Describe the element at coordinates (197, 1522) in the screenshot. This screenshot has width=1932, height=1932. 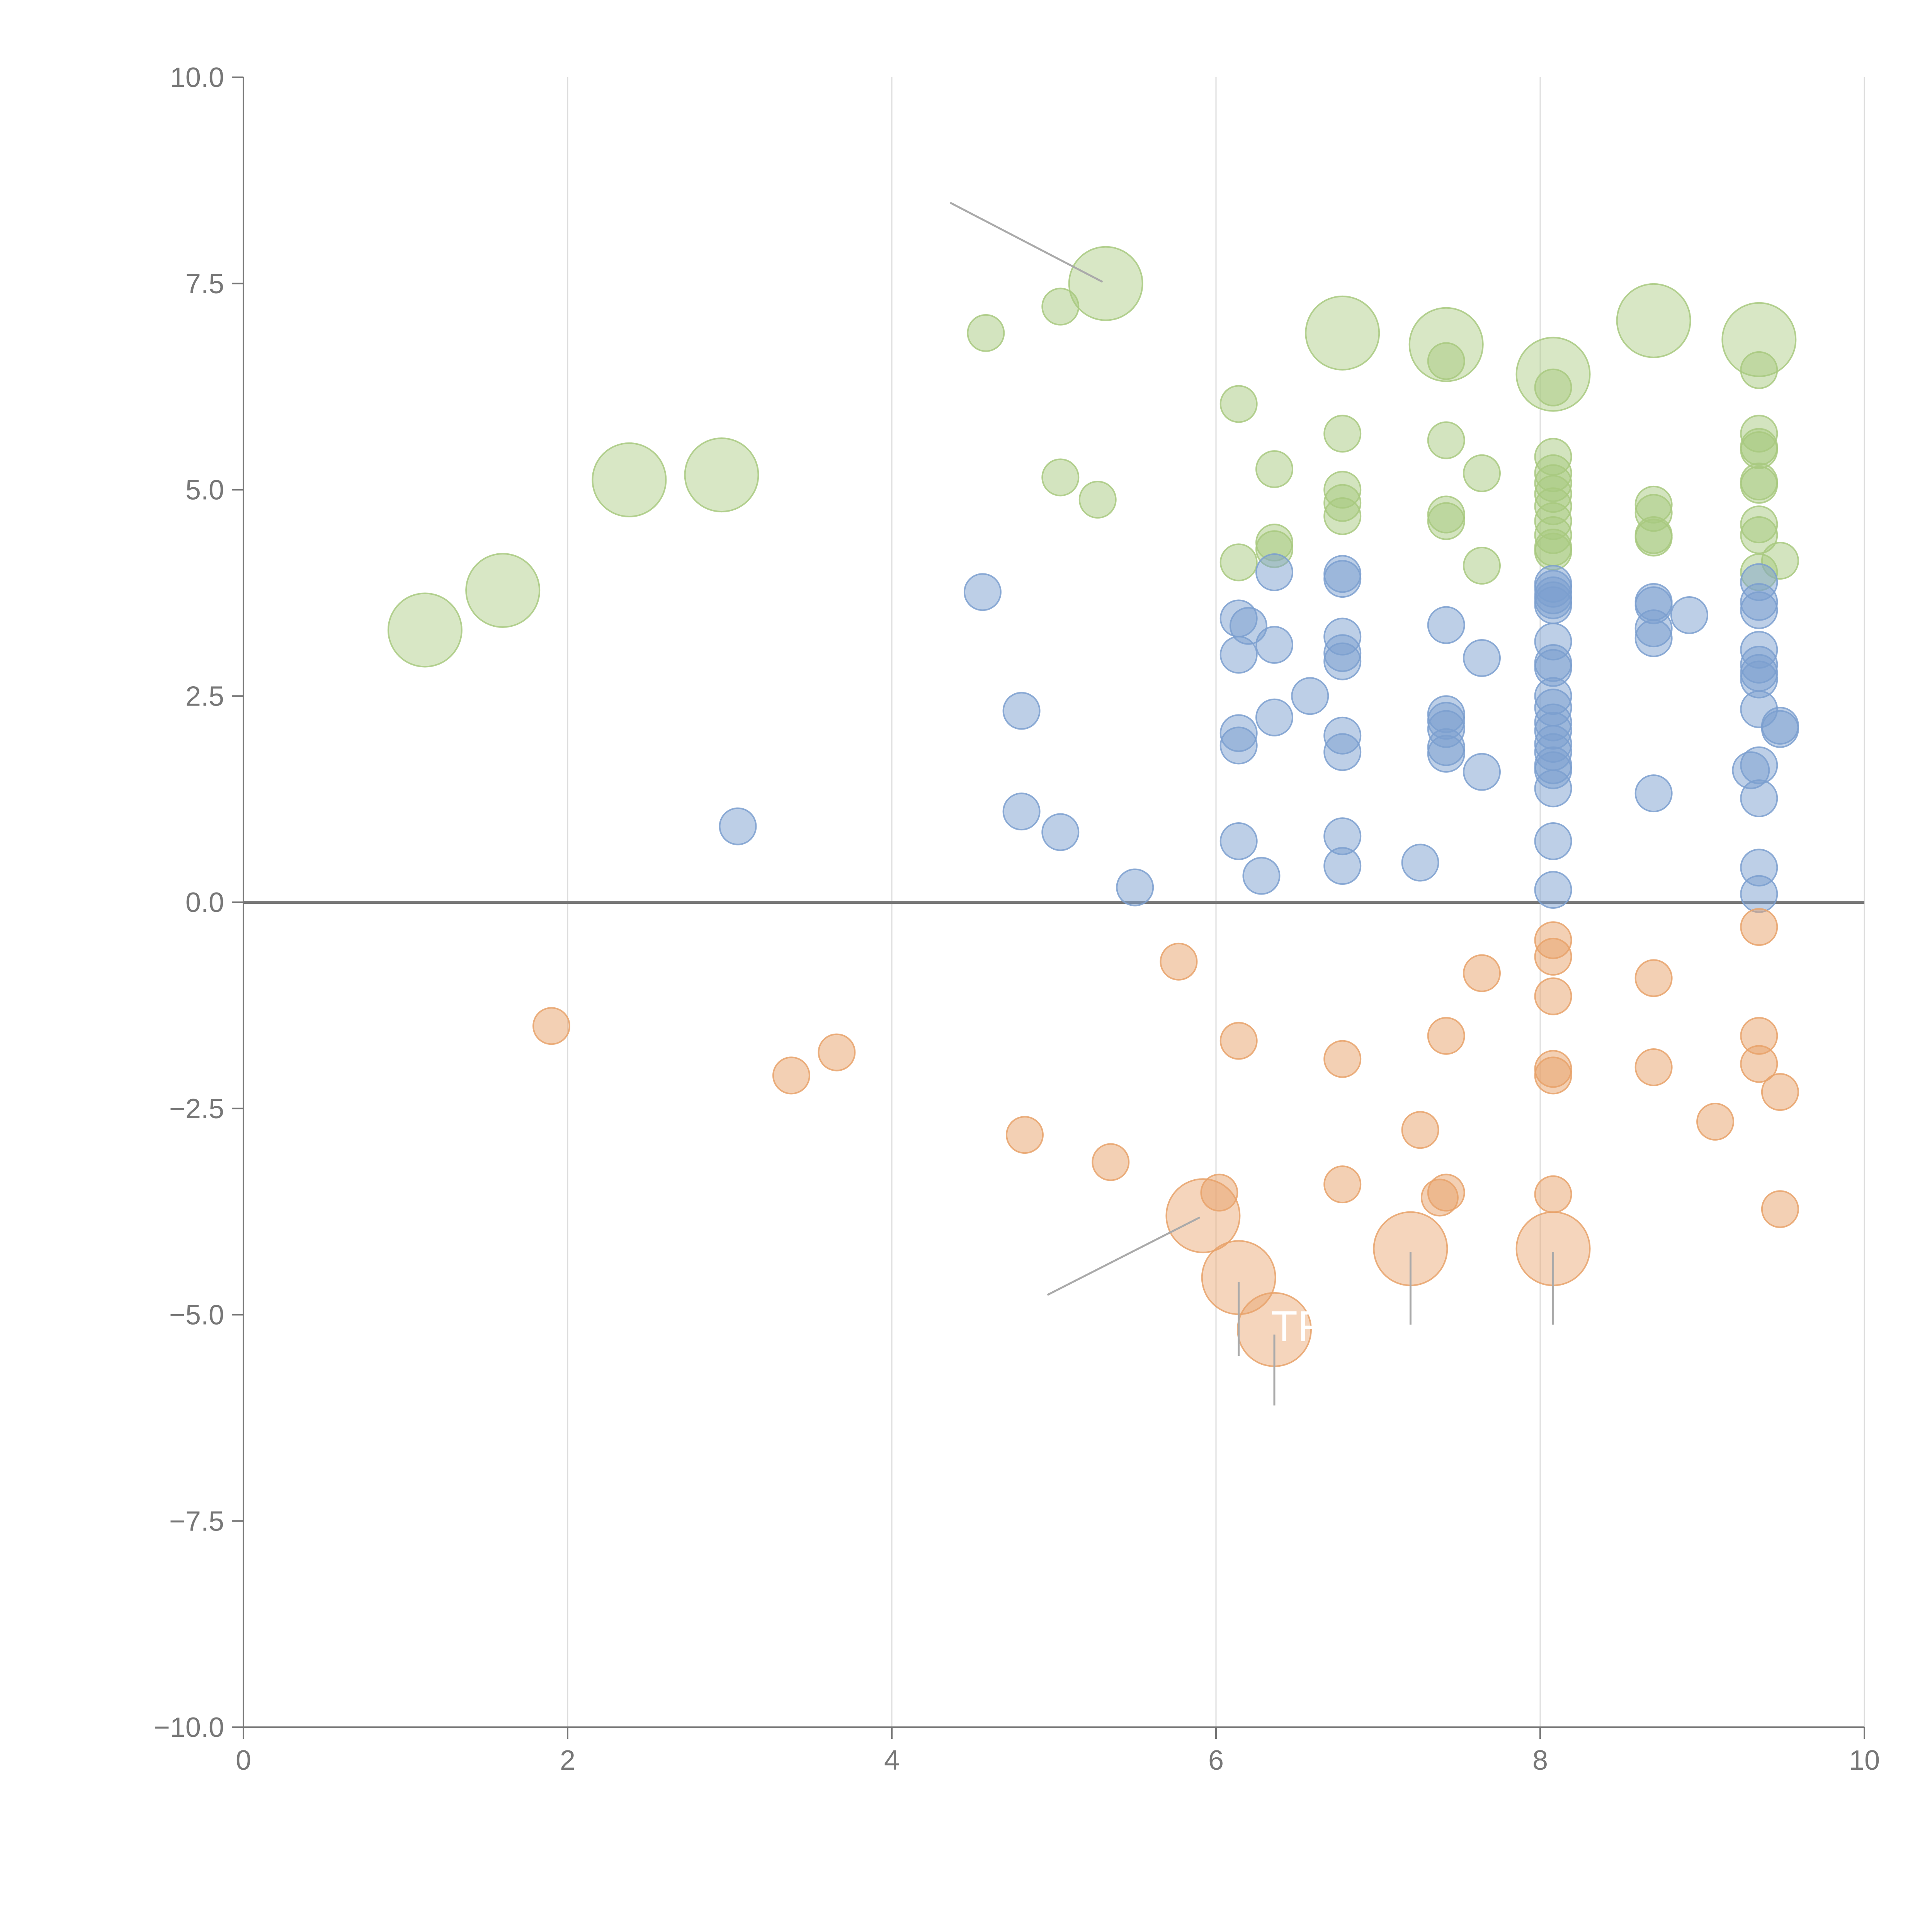
I see `y-tick-label: −7.5` at that location.